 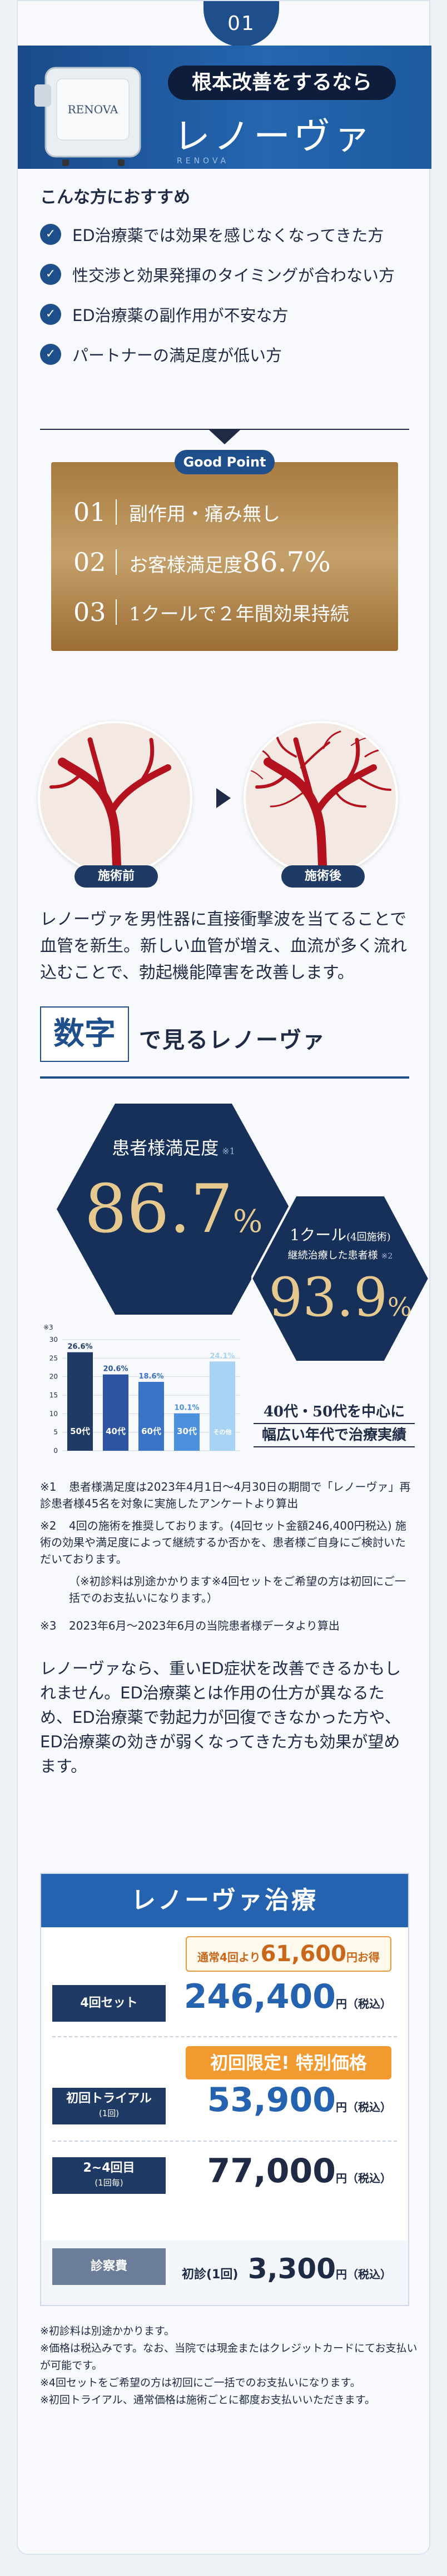 I want to click on price-label-trial: 初回トライアル (1回), so click(x=109, y=2106).